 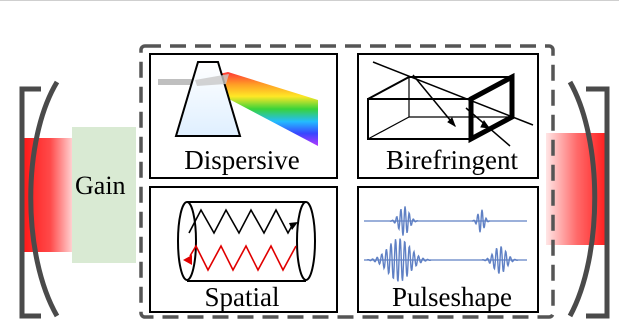 I want to click on top-divider, so click(x=309, y=0).